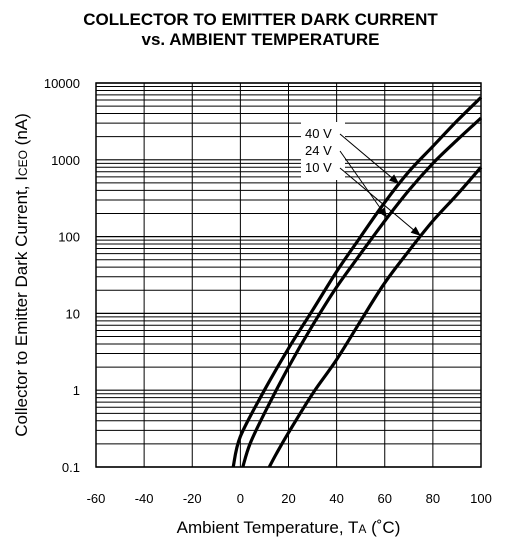 The image size is (521, 542). What do you see at coordinates (260, 39) in the screenshot?
I see `chart-subtitle: vs. AMBIENT TEMPERATURE` at bounding box center [260, 39].